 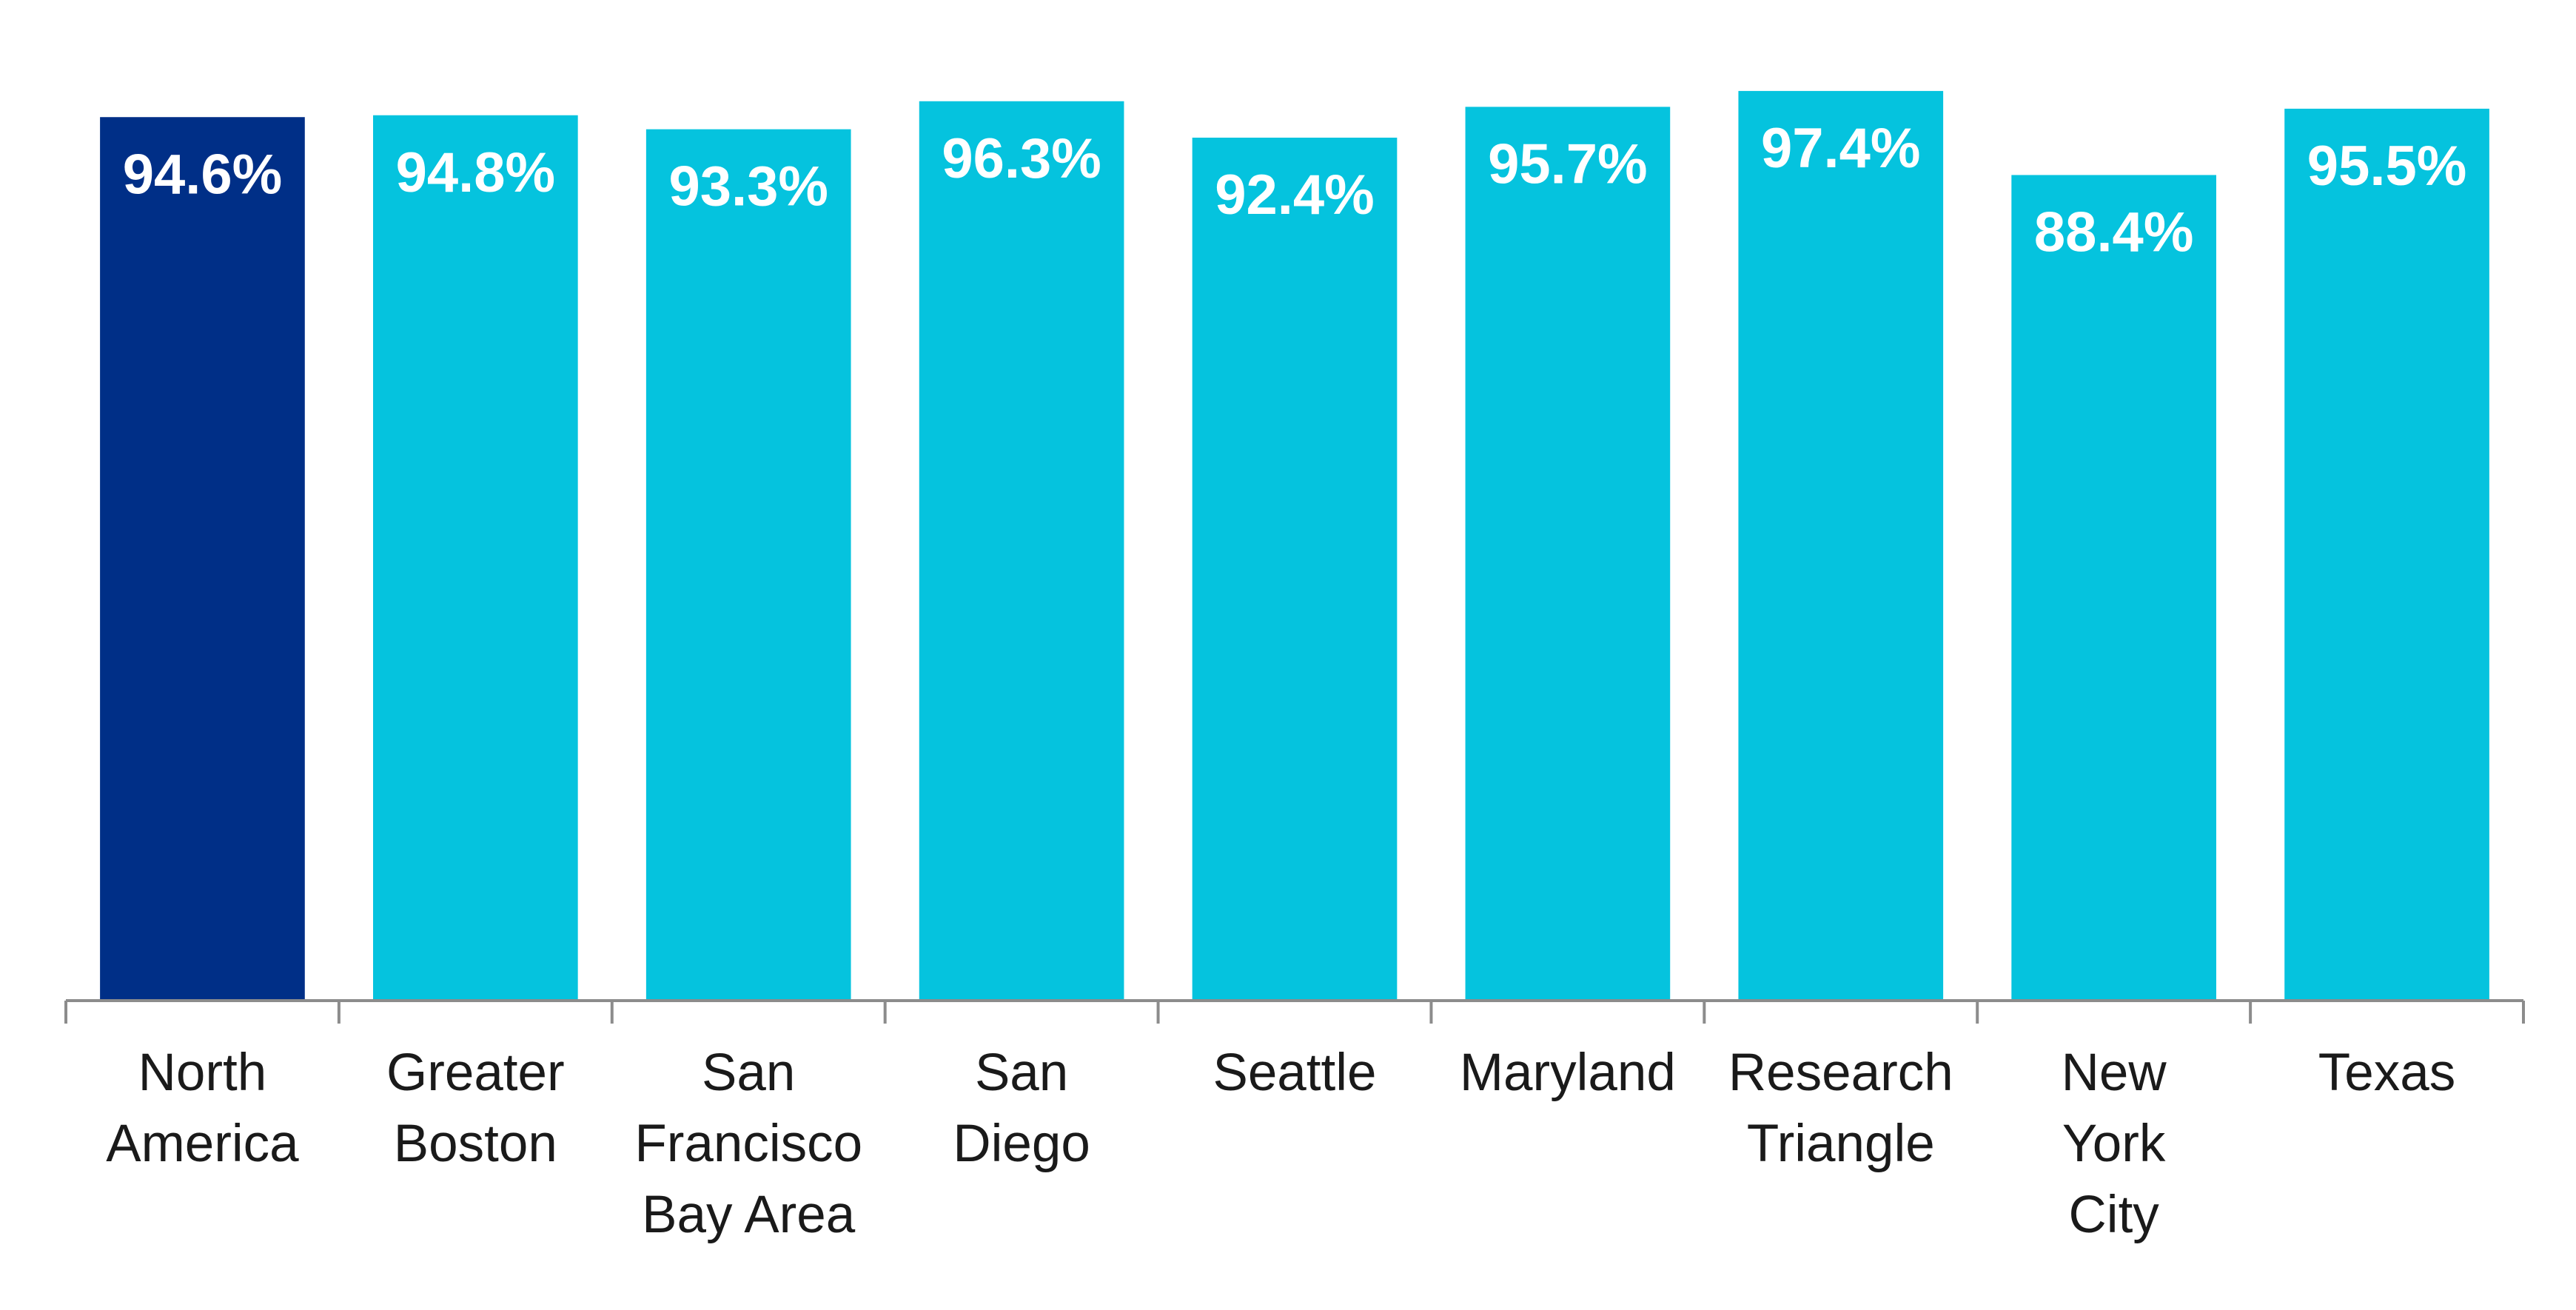 What do you see at coordinates (475, 1108) in the screenshot?
I see `x-tick-label: Greater Boston` at bounding box center [475, 1108].